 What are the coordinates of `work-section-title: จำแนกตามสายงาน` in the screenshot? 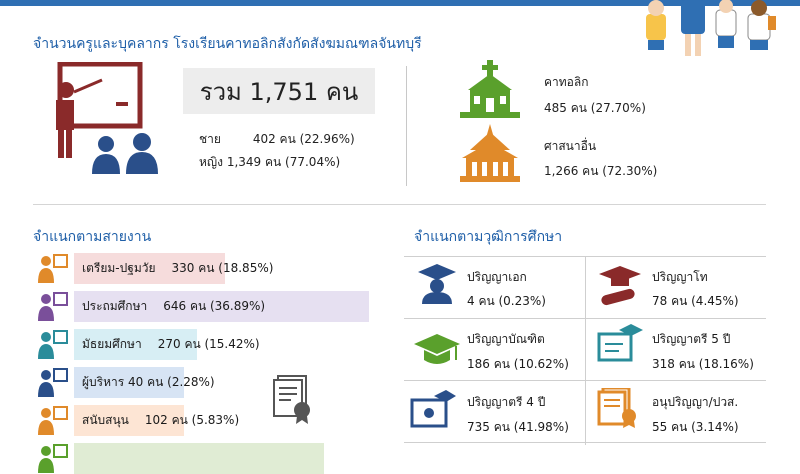 It's located at (92, 237).